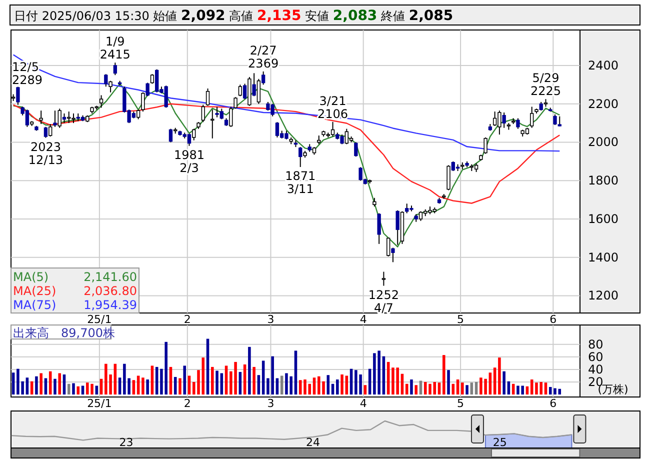 The height and width of the screenshot is (470, 653). What do you see at coordinates (110, 277) in the screenshot?
I see `annotation: 2,141.60` at bounding box center [110, 277].